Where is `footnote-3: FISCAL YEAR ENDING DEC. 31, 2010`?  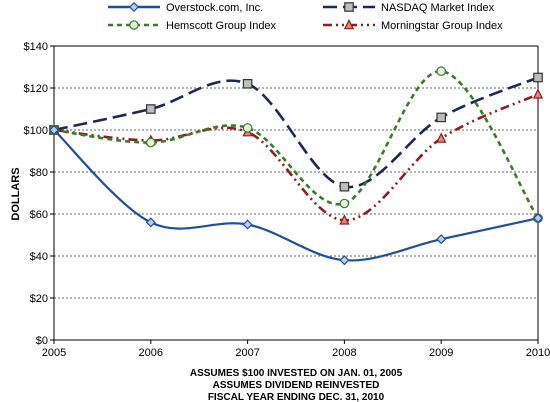 footnote-3: FISCAL YEAR ENDING DEC. 31, 2010 is located at coordinates (296, 397).